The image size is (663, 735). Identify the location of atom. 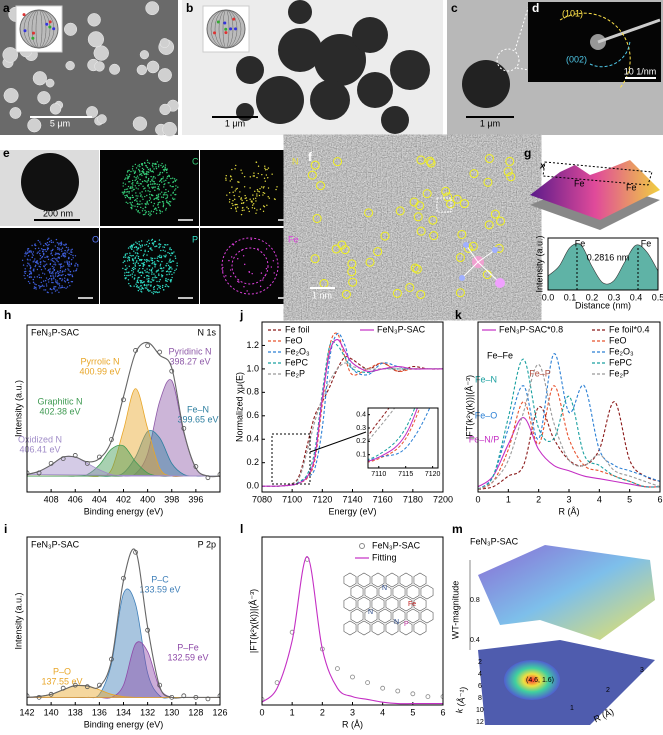
(231, 29).